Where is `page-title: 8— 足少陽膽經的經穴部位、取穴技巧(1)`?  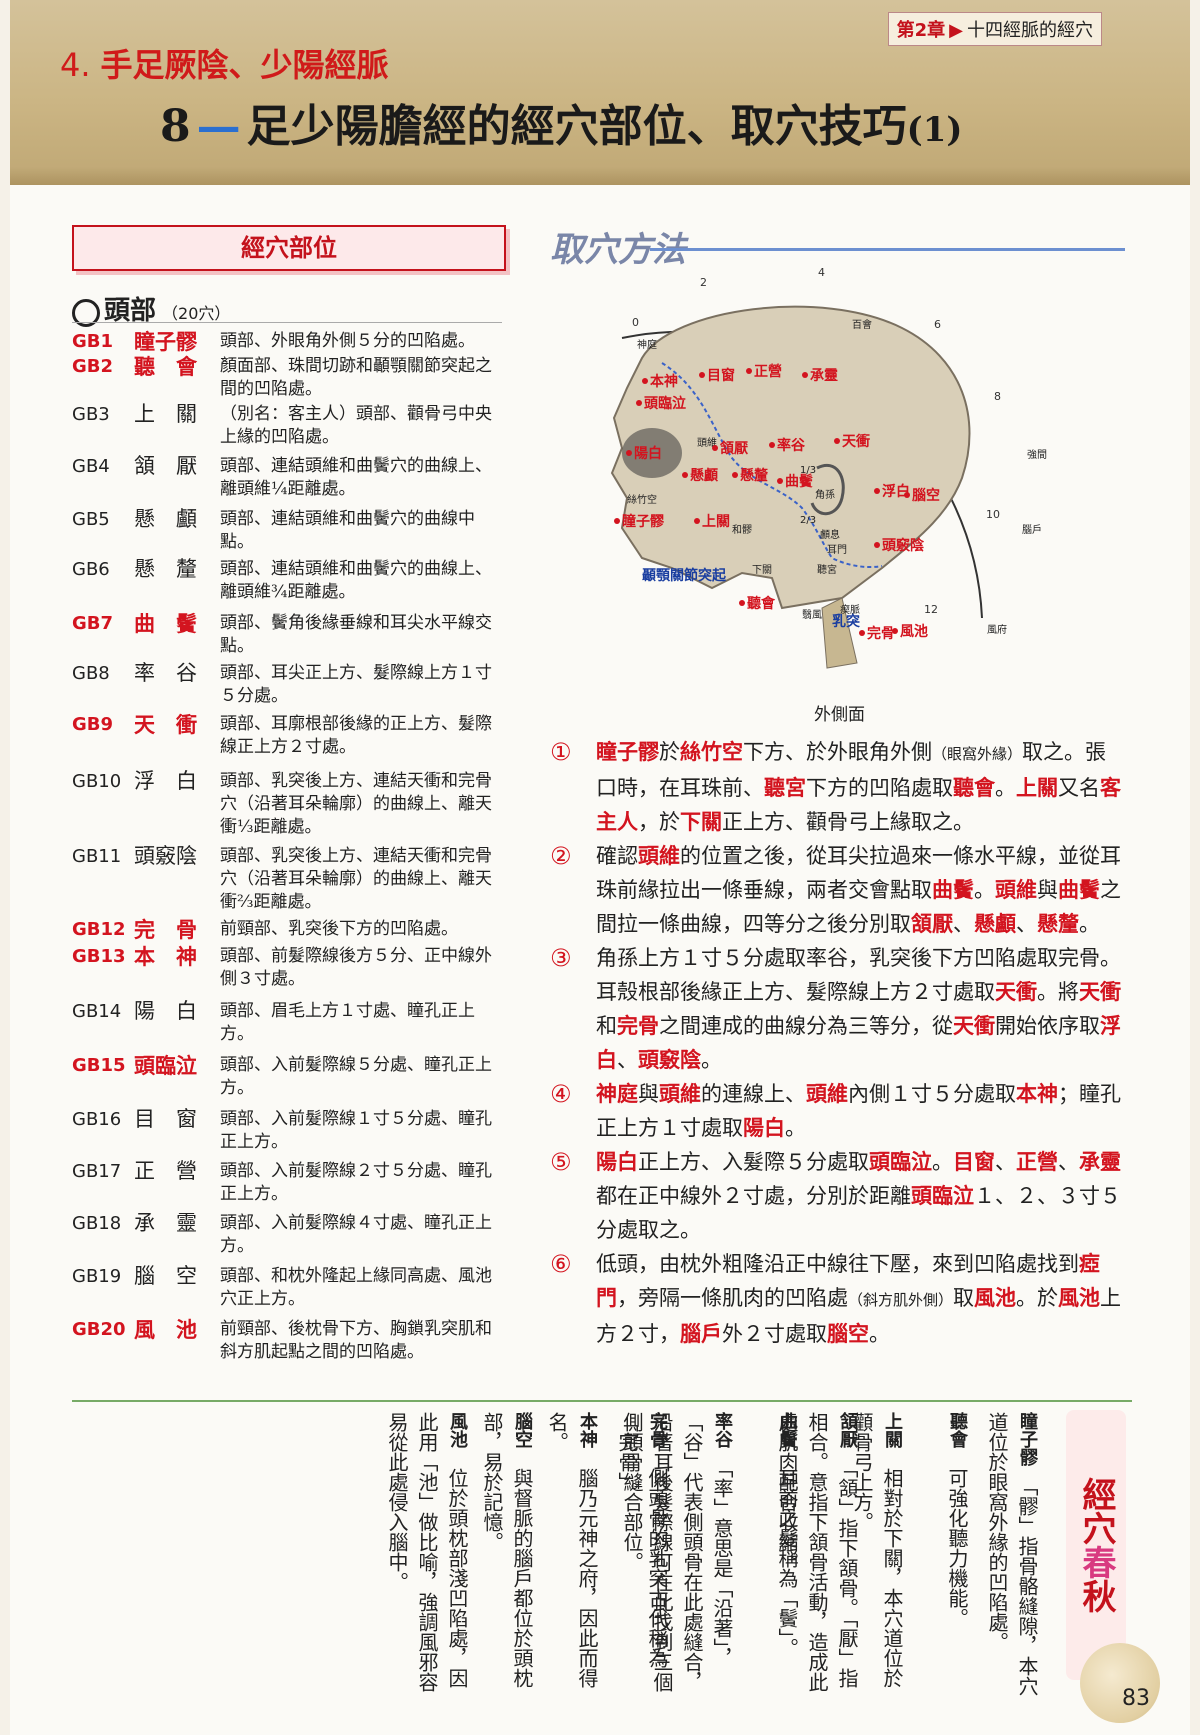
page-title: 8— 足少陽膽經的經穴部位、取穴技巧(1) is located at coordinates (561, 122).